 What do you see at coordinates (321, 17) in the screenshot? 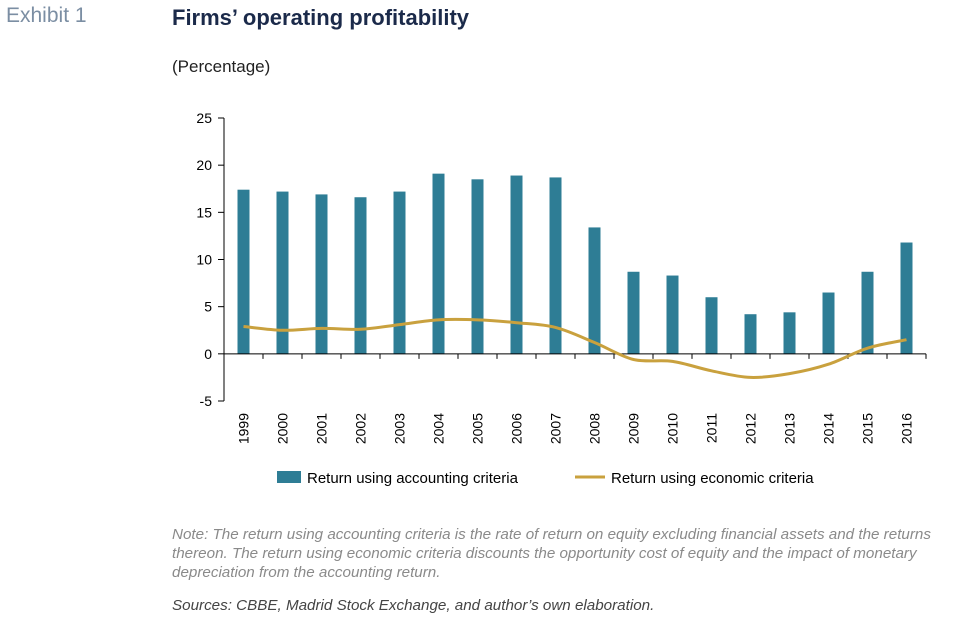
I see `chart-title: Firms’ operating profitability` at bounding box center [321, 17].